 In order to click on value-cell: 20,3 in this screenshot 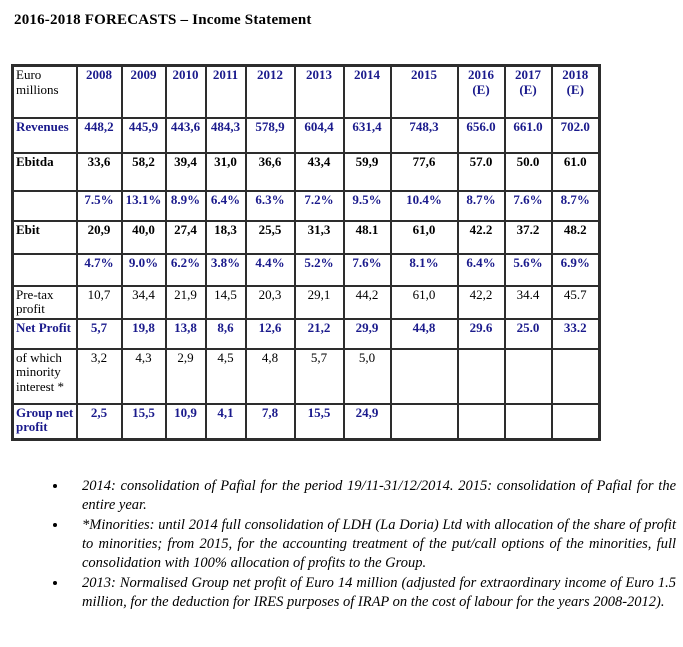, I will do `click(270, 302)`.